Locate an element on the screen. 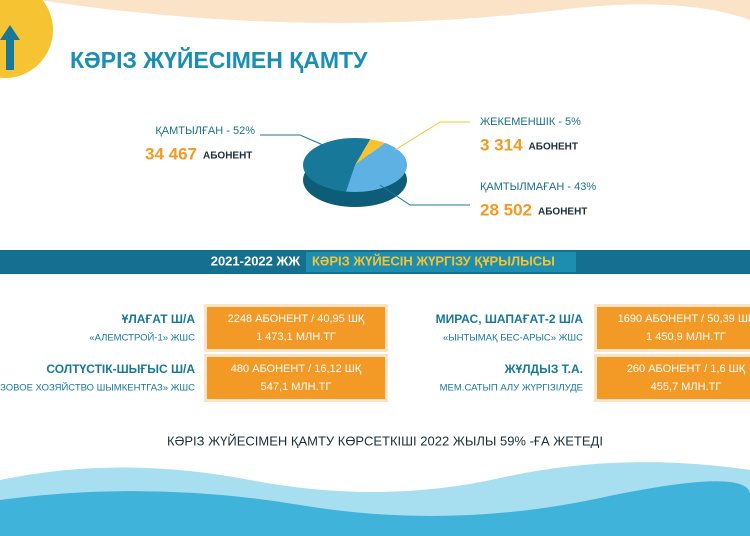 Image resolution: width=750 pixels, height=536 pixels. project-contractor: «ЫНТЫМАҚ БЕС-АРЫС» ЖШС is located at coordinates (513, 338).